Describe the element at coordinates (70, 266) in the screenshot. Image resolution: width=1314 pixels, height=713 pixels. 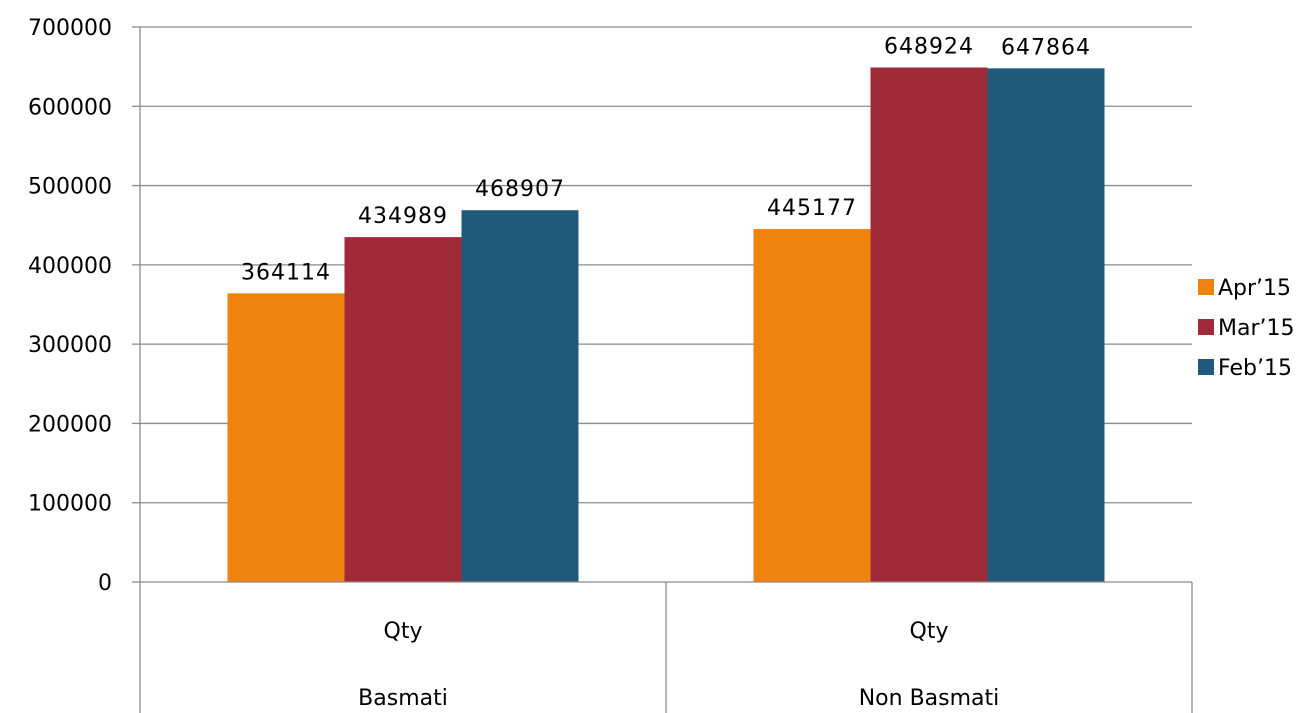
I see `y-tick-label: 400000` at that location.